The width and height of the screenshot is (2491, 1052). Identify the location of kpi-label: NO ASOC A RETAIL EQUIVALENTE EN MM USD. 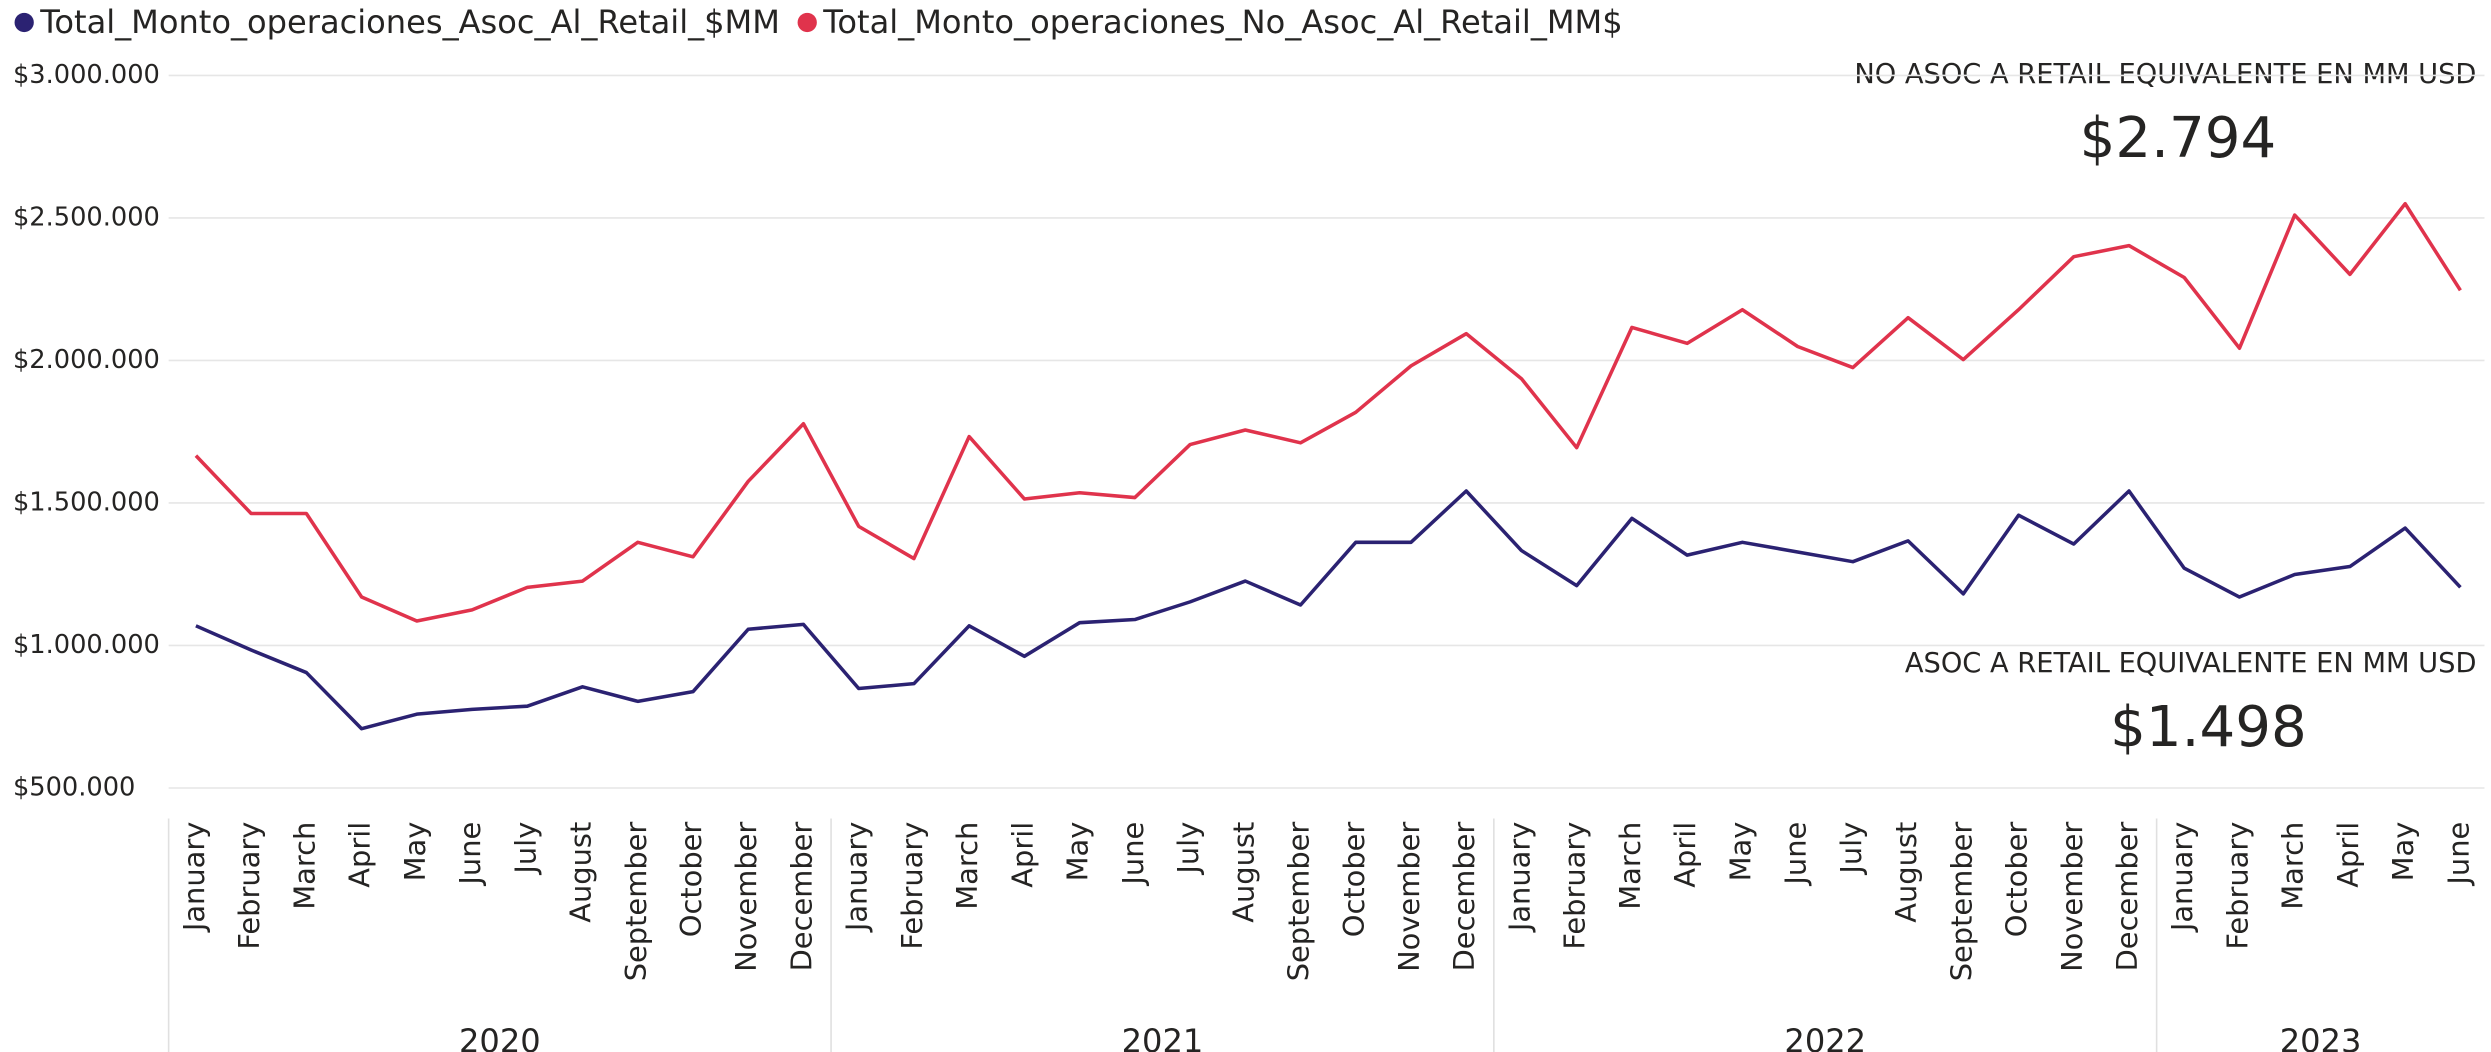
(2165, 74).